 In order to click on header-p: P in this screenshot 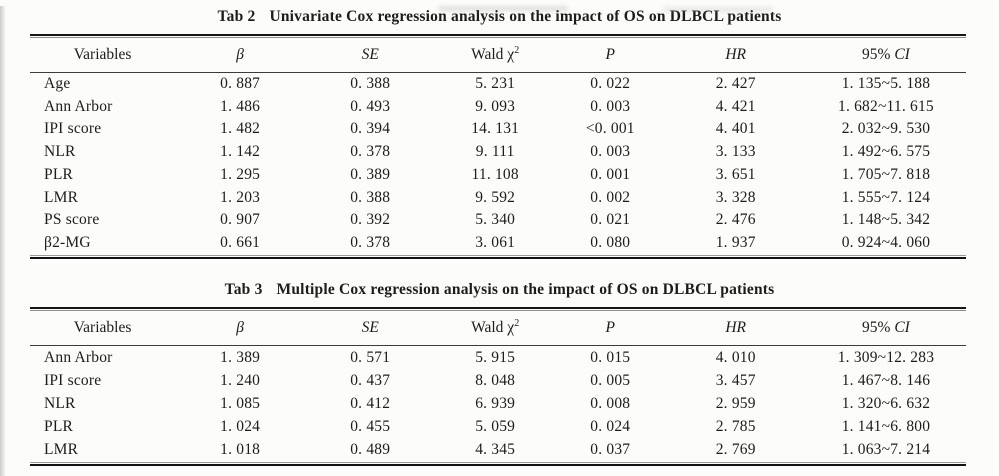, I will do `click(610, 55)`.